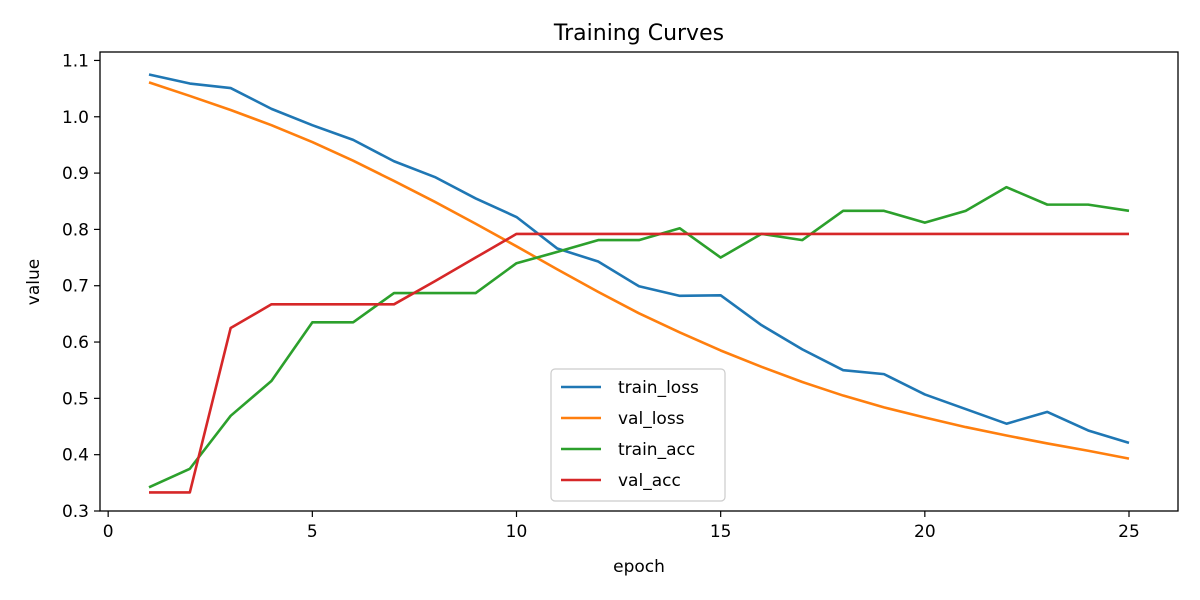  I want to click on x-tick-label: 15, so click(721, 532).